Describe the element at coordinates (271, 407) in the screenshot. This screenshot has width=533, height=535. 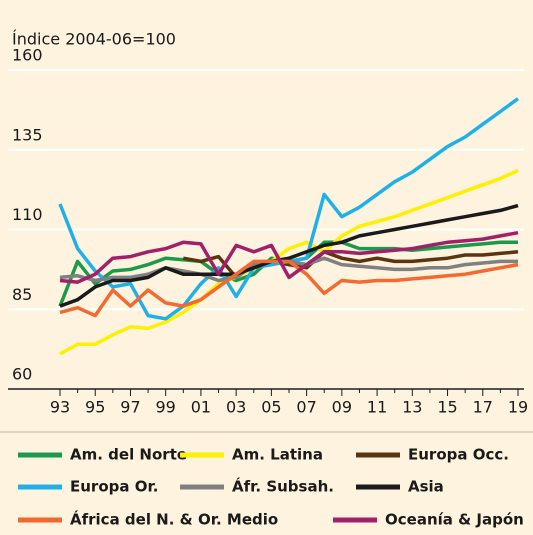
I see `x-tick-label: 05` at that location.